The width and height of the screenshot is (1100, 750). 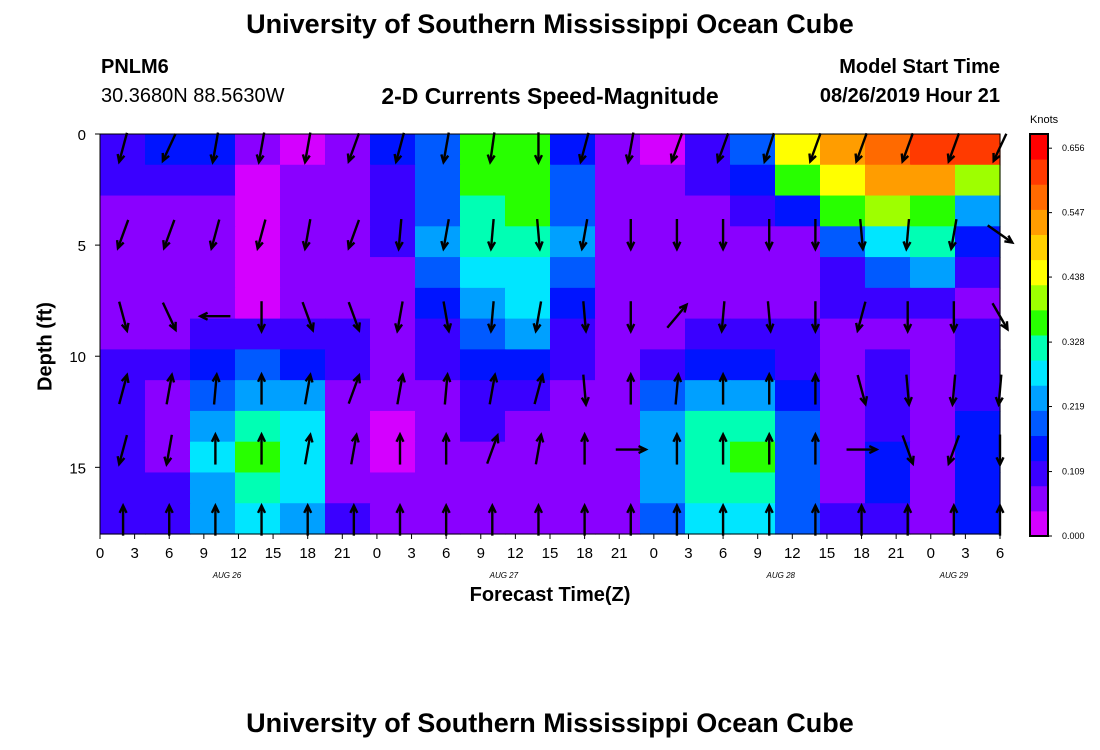 I want to click on x-tick-label: 18, so click(x=861, y=553).